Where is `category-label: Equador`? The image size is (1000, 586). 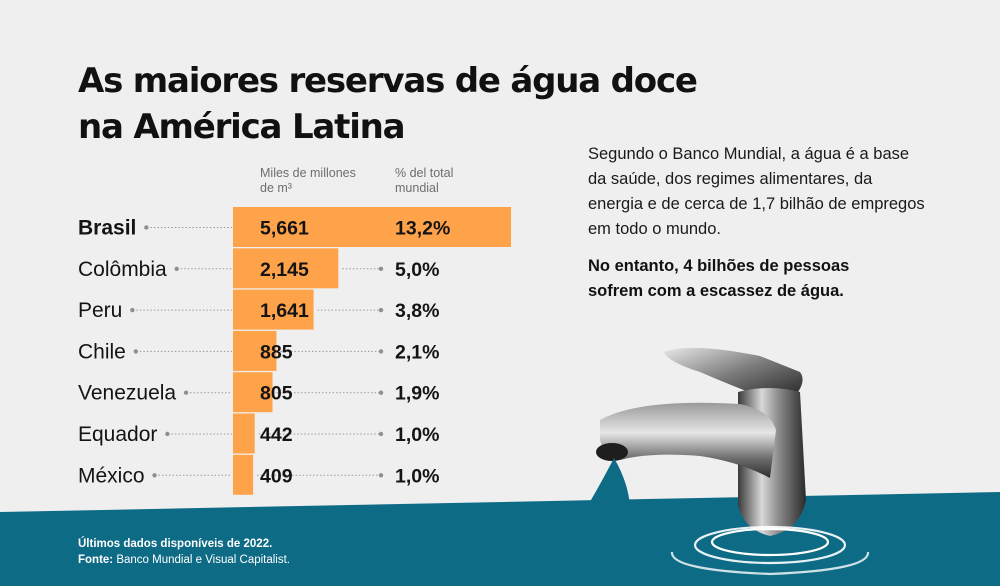 category-label: Equador is located at coordinates (117, 434).